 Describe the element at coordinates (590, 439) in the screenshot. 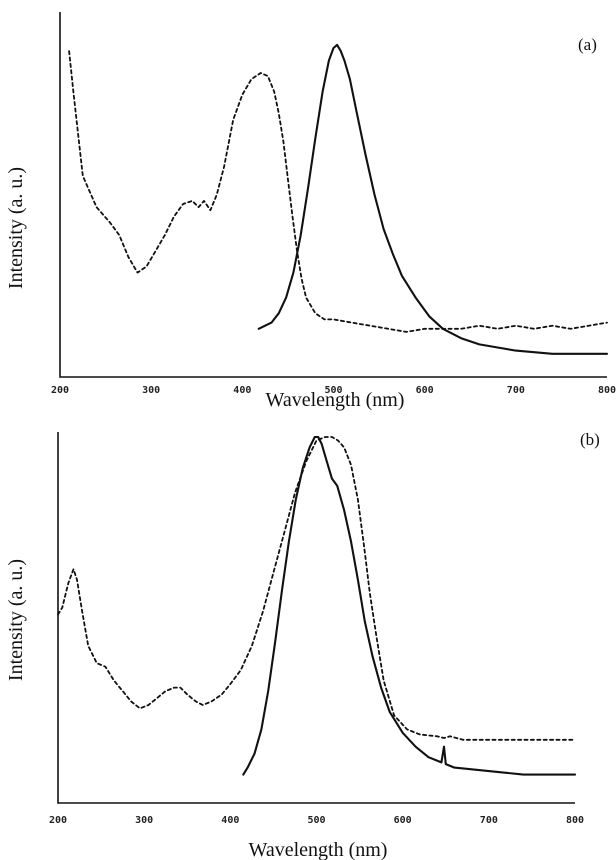

I see `panel-label-b: (b)` at that location.